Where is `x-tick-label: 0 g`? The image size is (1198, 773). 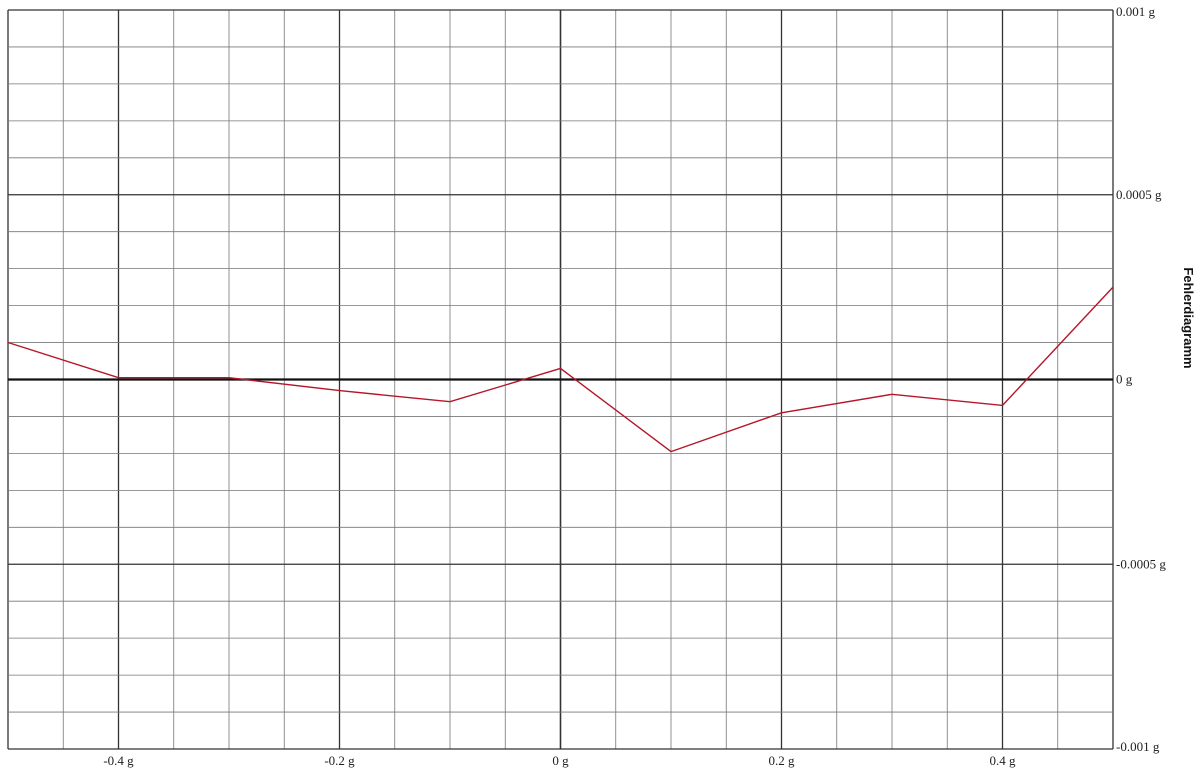 x-tick-label: 0 g is located at coordinates (560, 760).